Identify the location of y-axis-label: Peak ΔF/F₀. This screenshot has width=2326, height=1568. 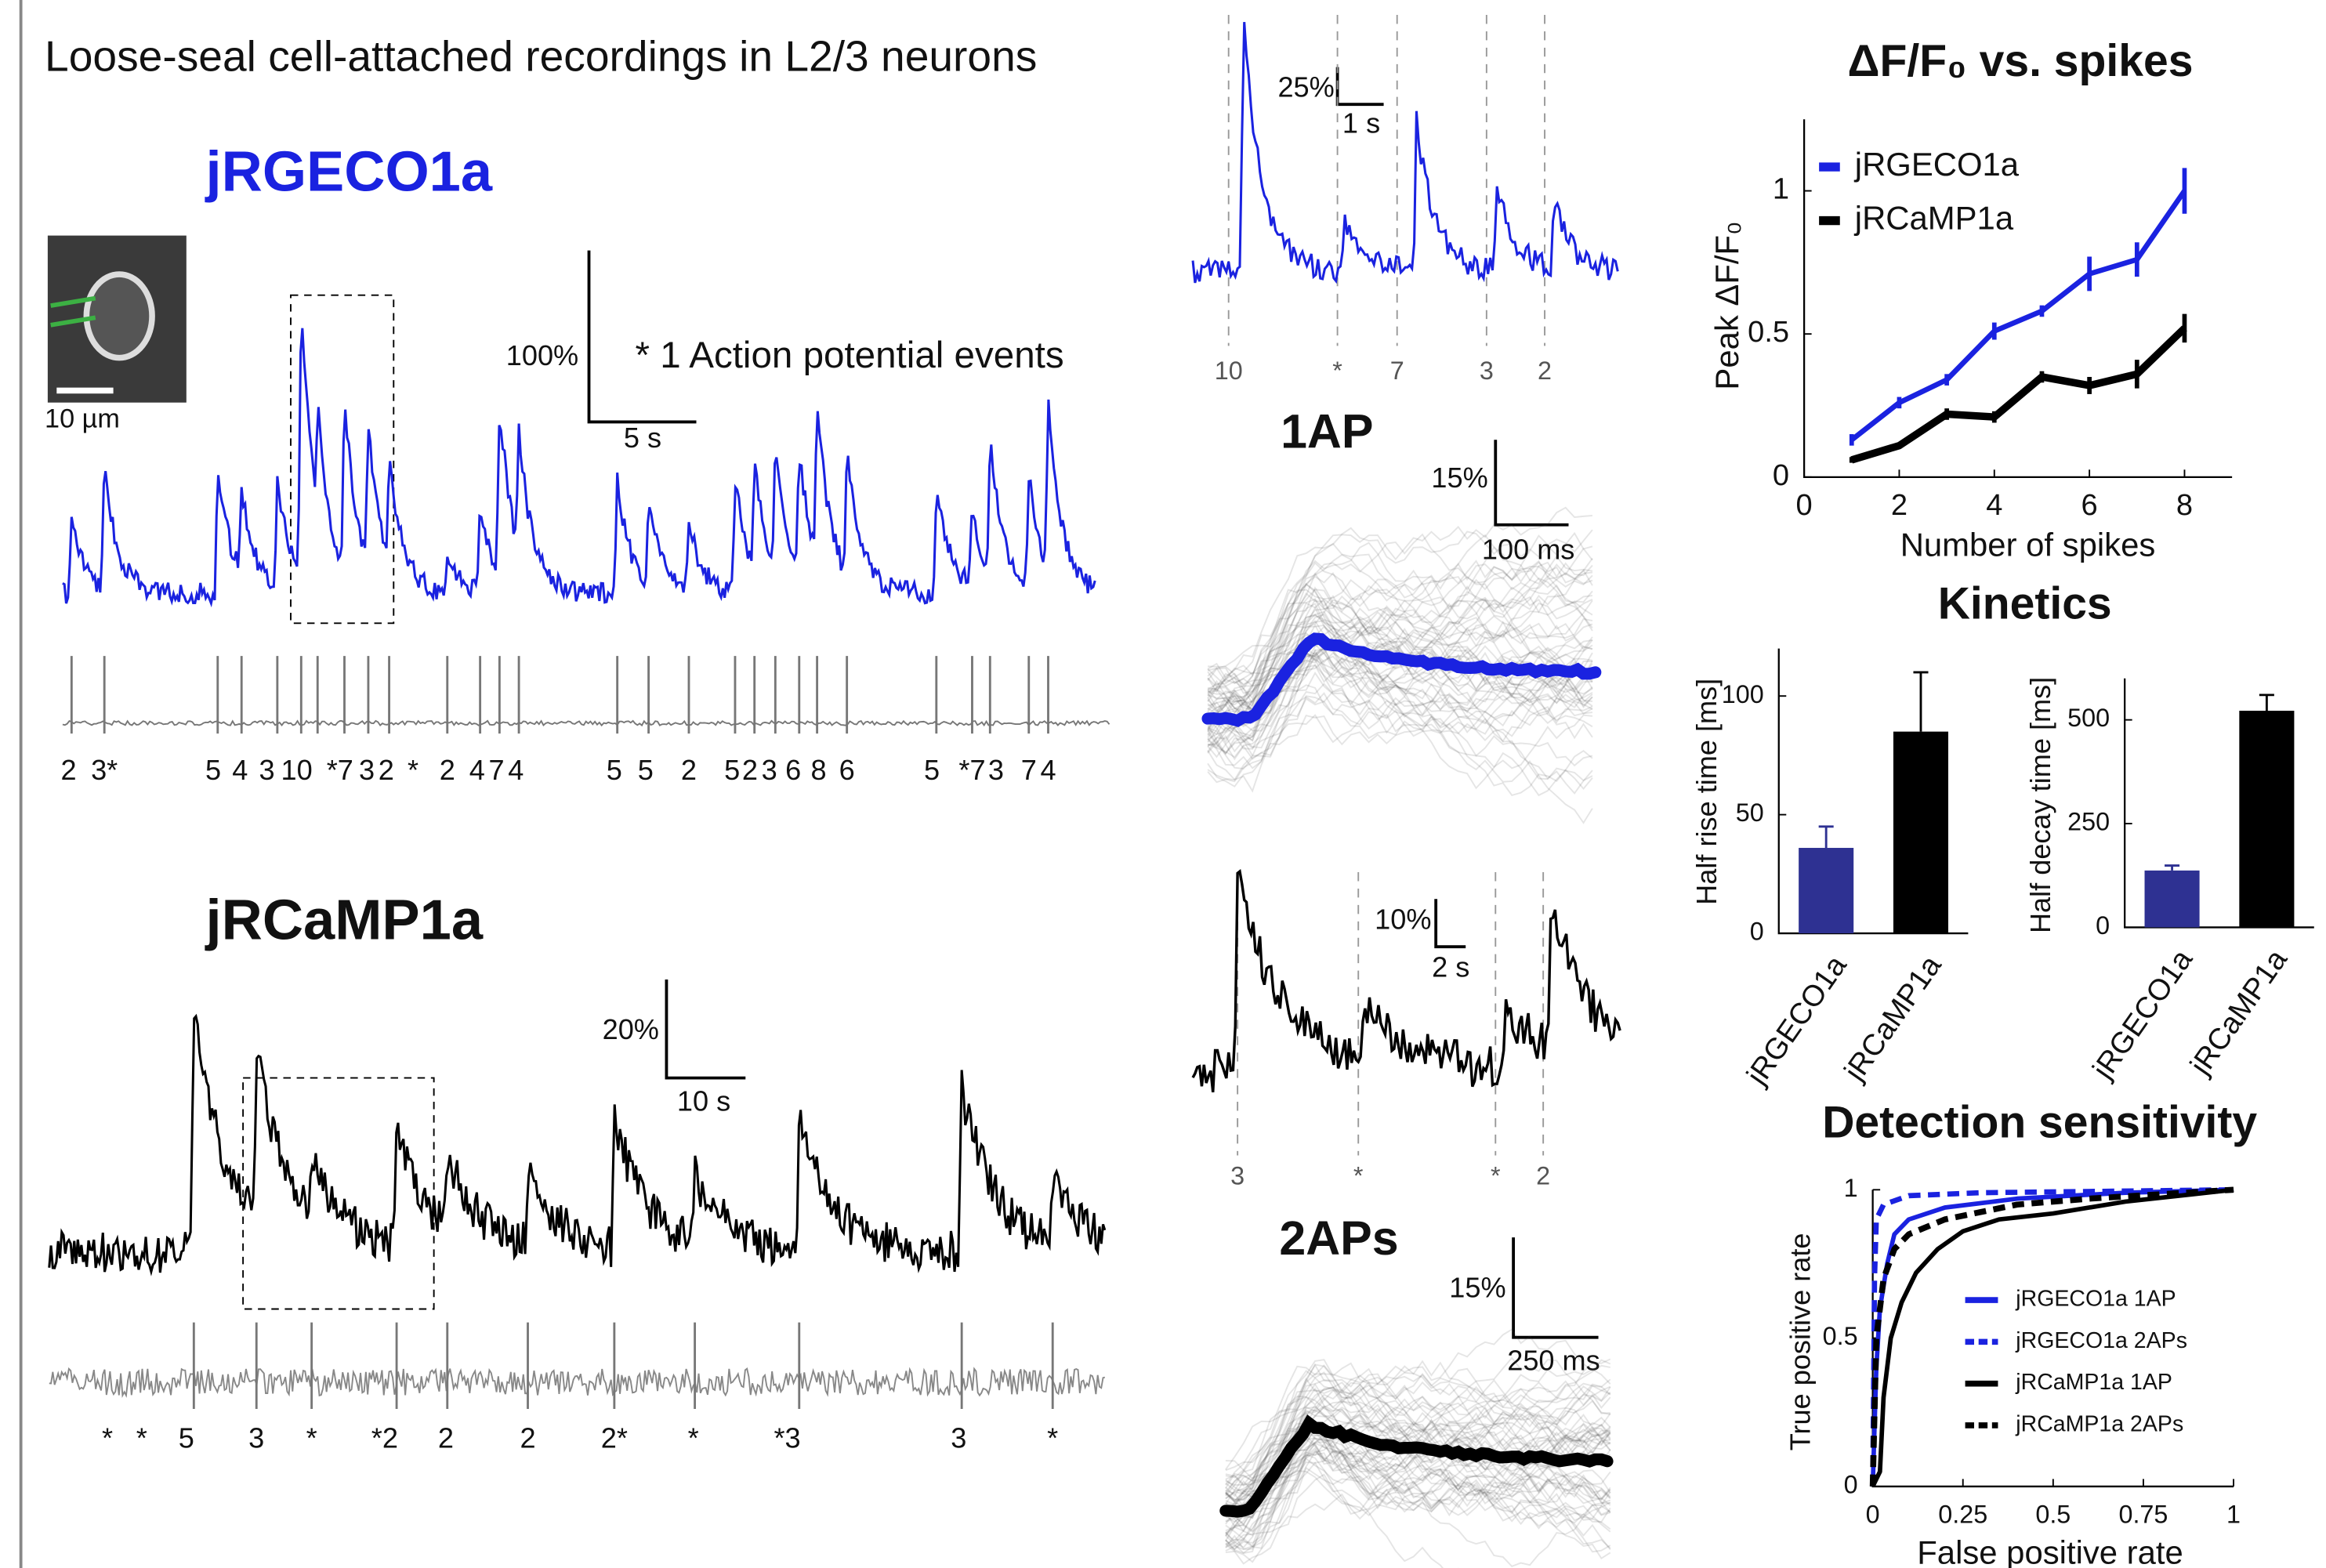
(1726, 306).